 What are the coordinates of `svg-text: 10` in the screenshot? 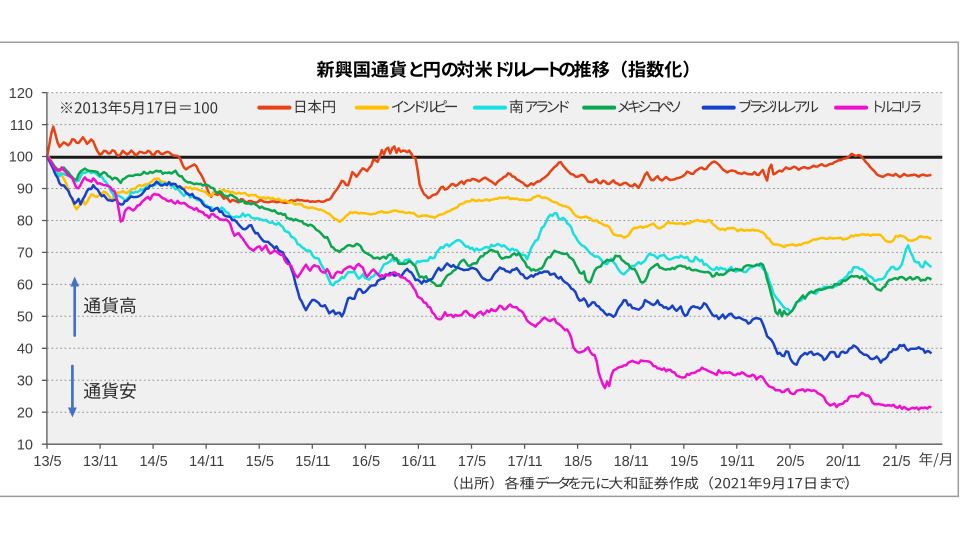 It's located at (25, 445).